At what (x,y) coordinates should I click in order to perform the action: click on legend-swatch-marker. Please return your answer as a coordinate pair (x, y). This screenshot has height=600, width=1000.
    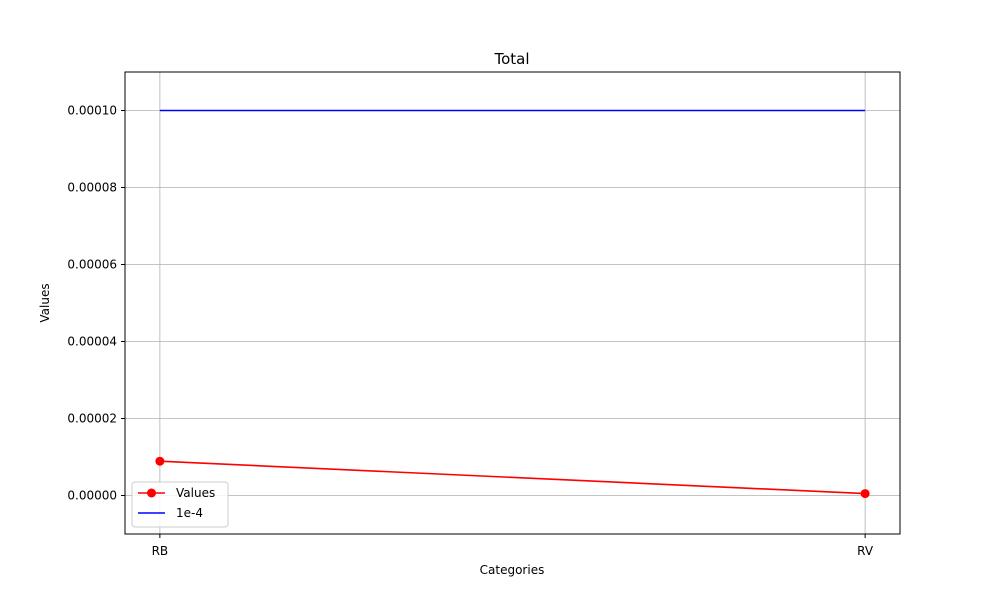
    Looking at the image, I should click on (151, 493).